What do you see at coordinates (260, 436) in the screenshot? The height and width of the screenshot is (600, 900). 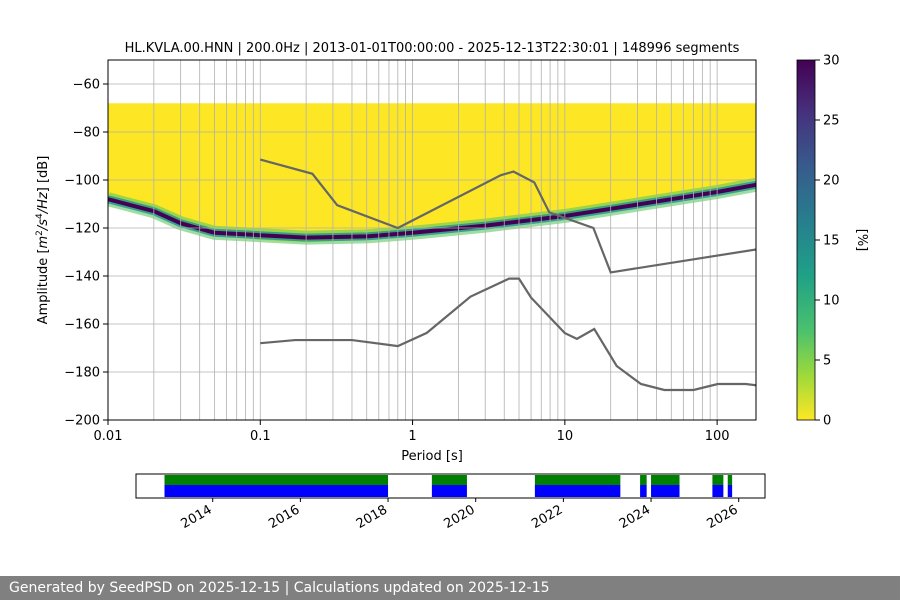 I see `x-tick-label: 0.1` at bounding box center [260, 436].